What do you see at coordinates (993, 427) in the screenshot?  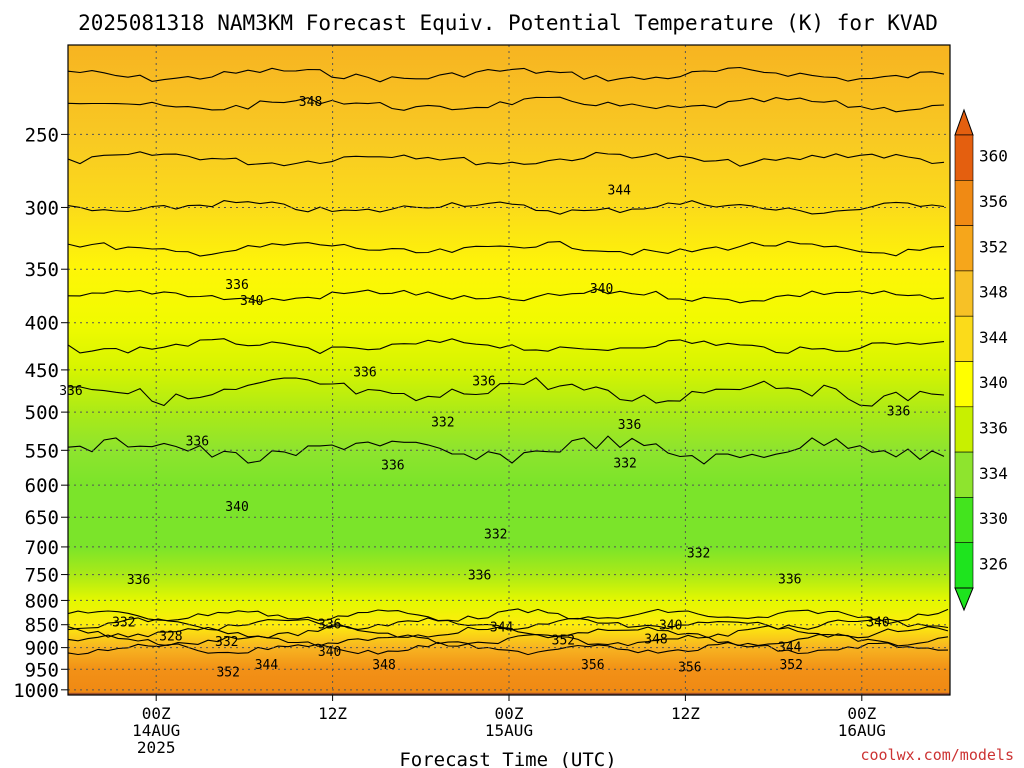 I see `colorbar-label: 336` at bounding box center [993, 427].